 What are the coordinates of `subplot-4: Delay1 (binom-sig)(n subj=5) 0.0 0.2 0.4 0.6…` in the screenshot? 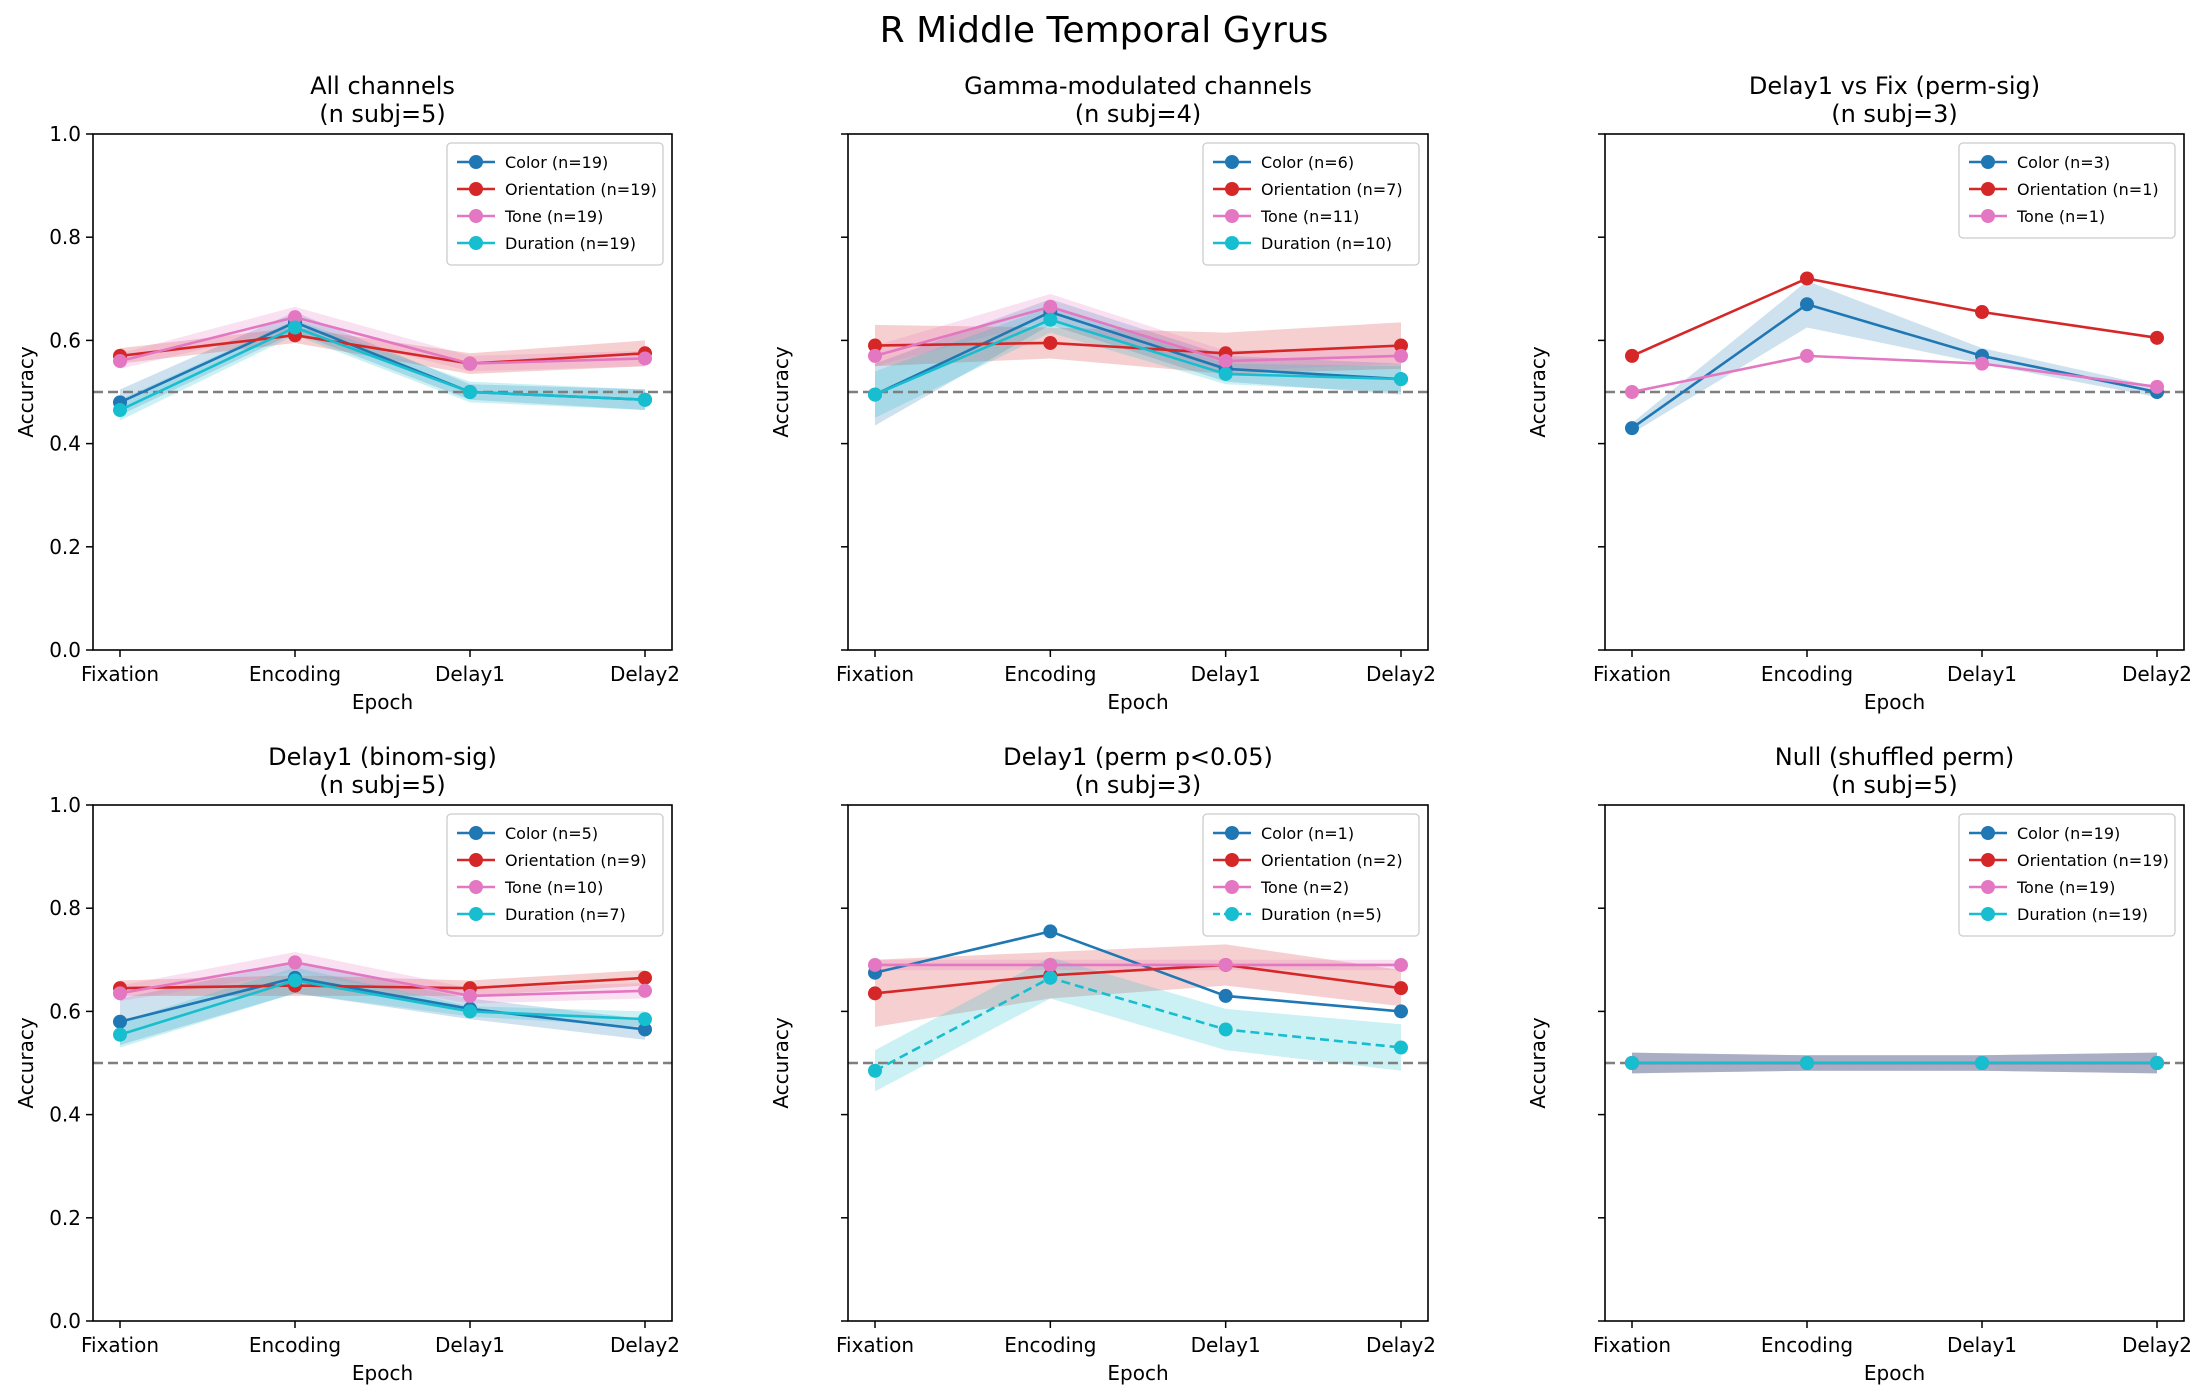 It's located at (347, 1064).